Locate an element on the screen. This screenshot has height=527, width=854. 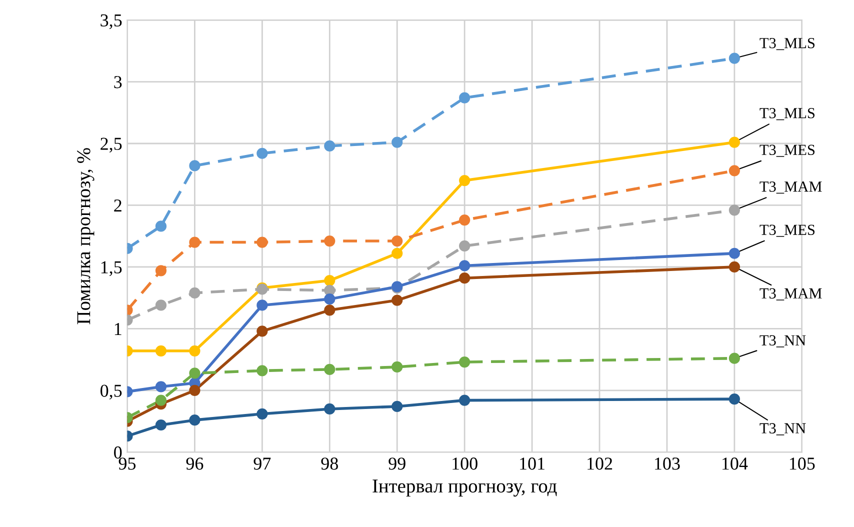
x-tick-label: 96 is located at coordinates (195, 464).